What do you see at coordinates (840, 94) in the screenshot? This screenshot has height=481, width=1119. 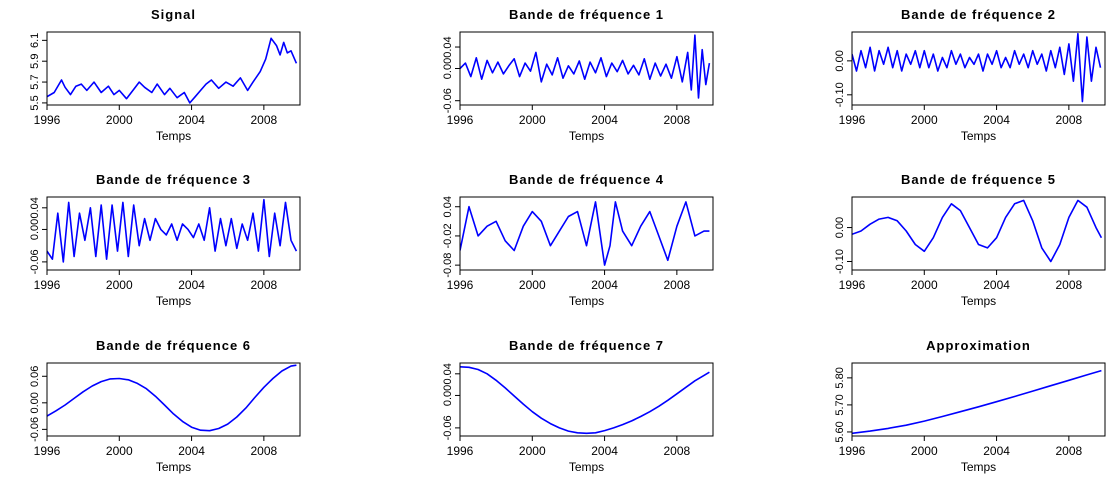 I see `y-tick-label: -0.10` at bounding box center [840, 94].